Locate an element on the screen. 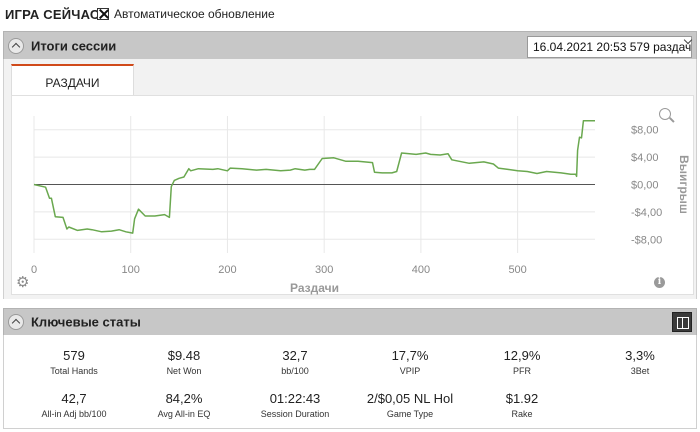 The height and width of the screenshot is (432, 700). x-axis-label: Раздачи is located at coordinates (314, 288).